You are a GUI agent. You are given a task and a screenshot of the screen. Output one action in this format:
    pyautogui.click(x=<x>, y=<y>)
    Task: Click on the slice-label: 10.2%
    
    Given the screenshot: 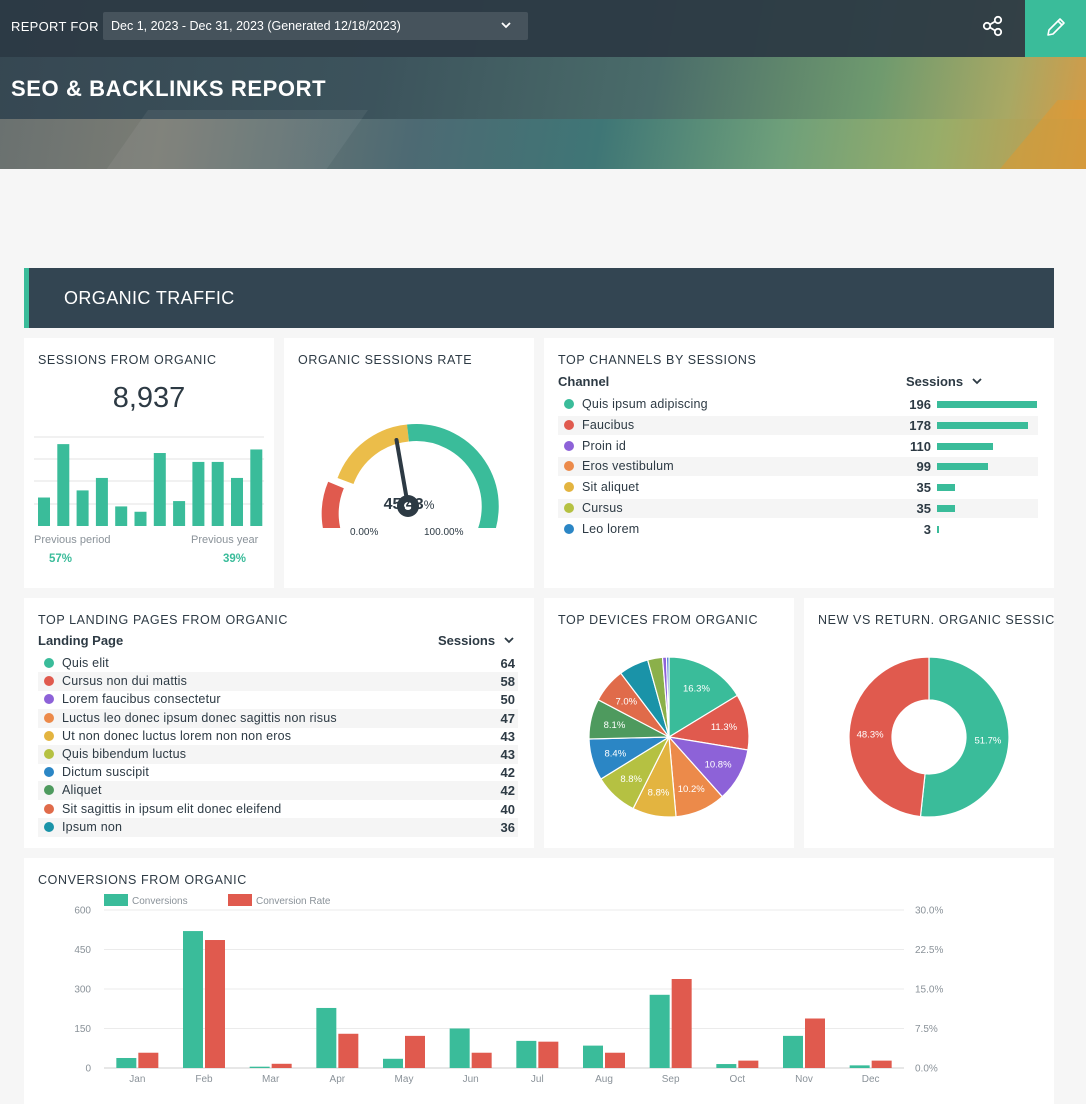 What is the action you would take?
    pyautogui.click(x=691, y=789)
    